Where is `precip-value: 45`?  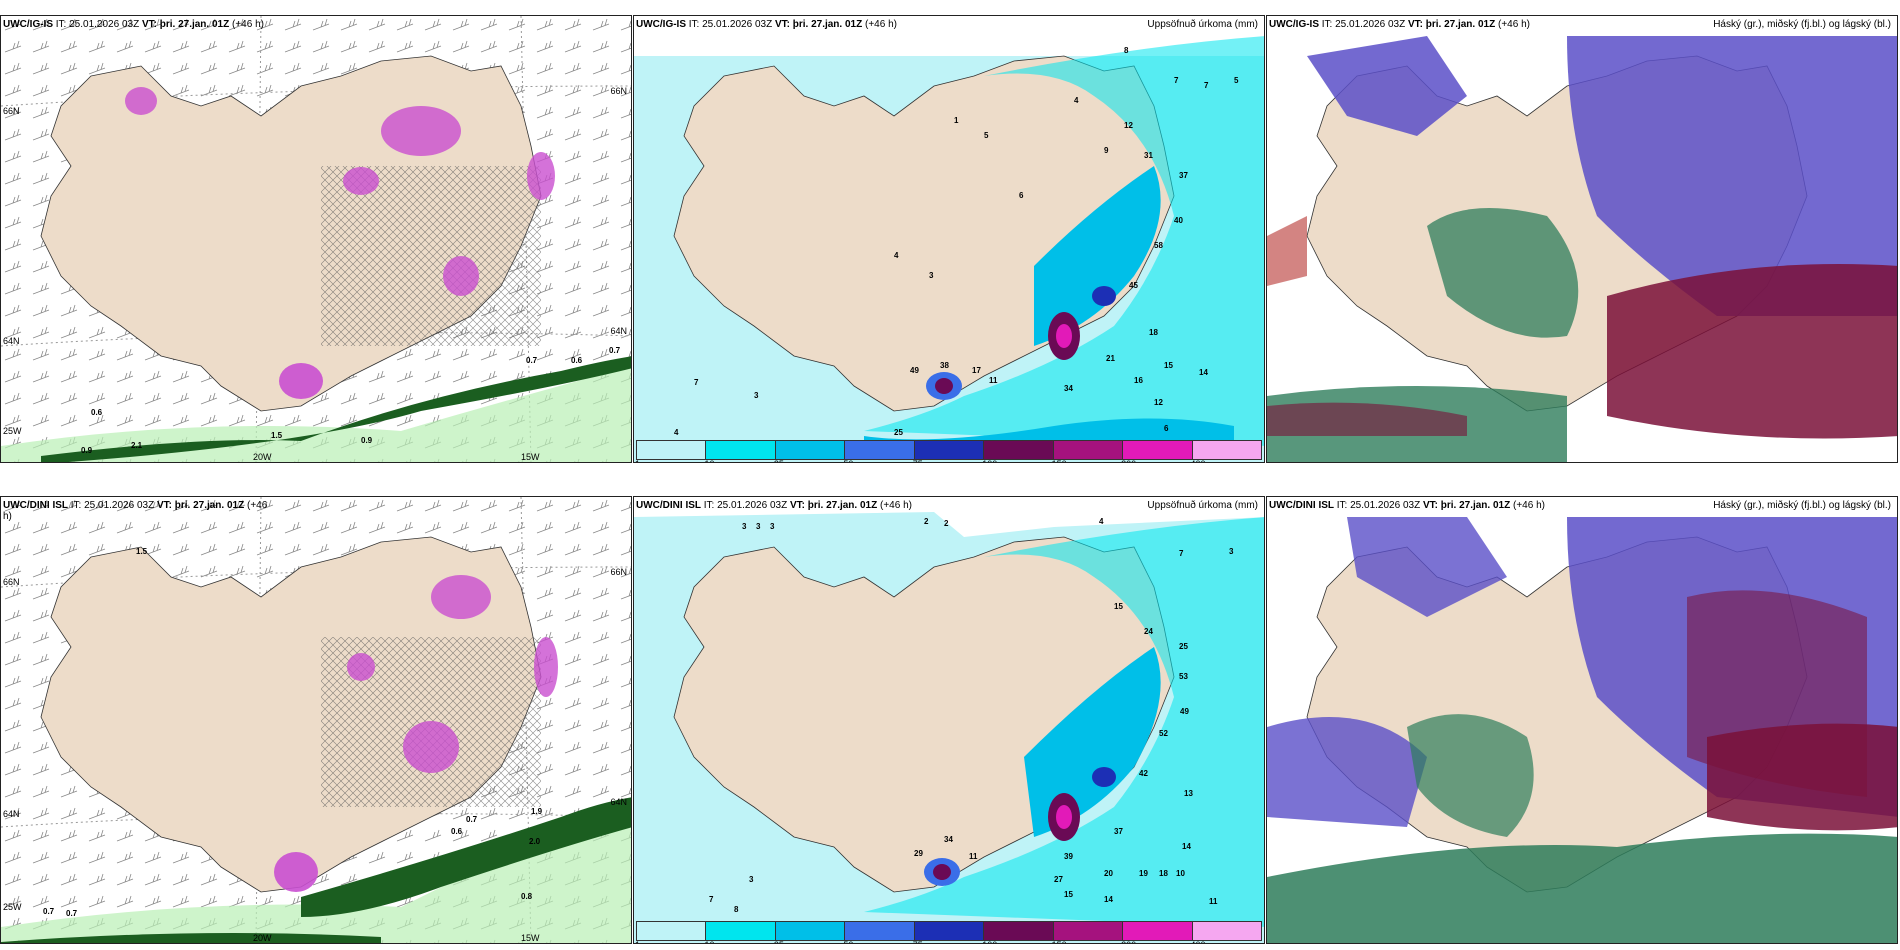
precip-value: 45 is located at coordinates (1133, 285).